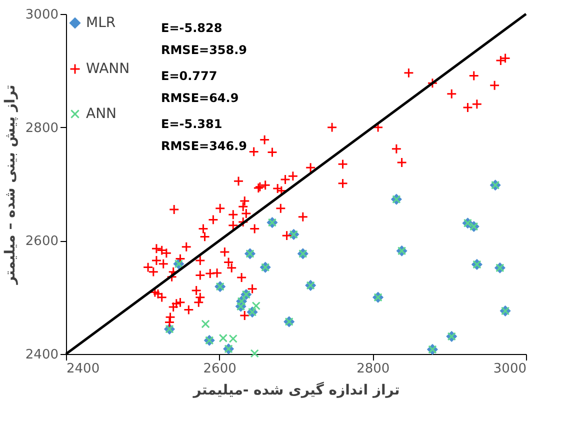  What do you see at coordinates (101, 23) in the screenshot?
I see `legend-label: MLR` at bounding box center [101, 23].